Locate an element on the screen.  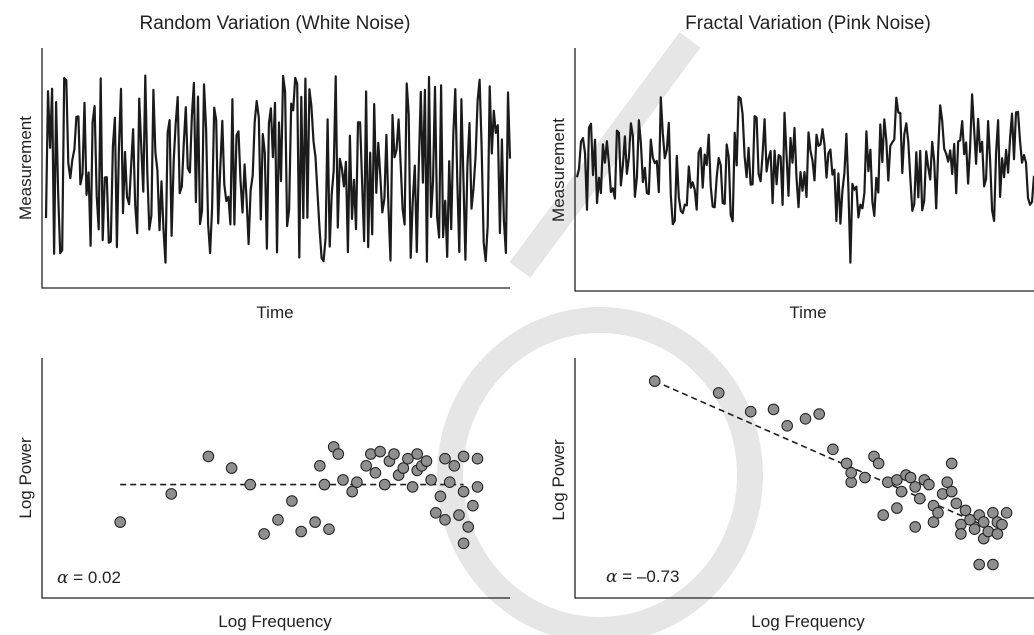
series-line-white-noise is located at coordinates (278, 169).